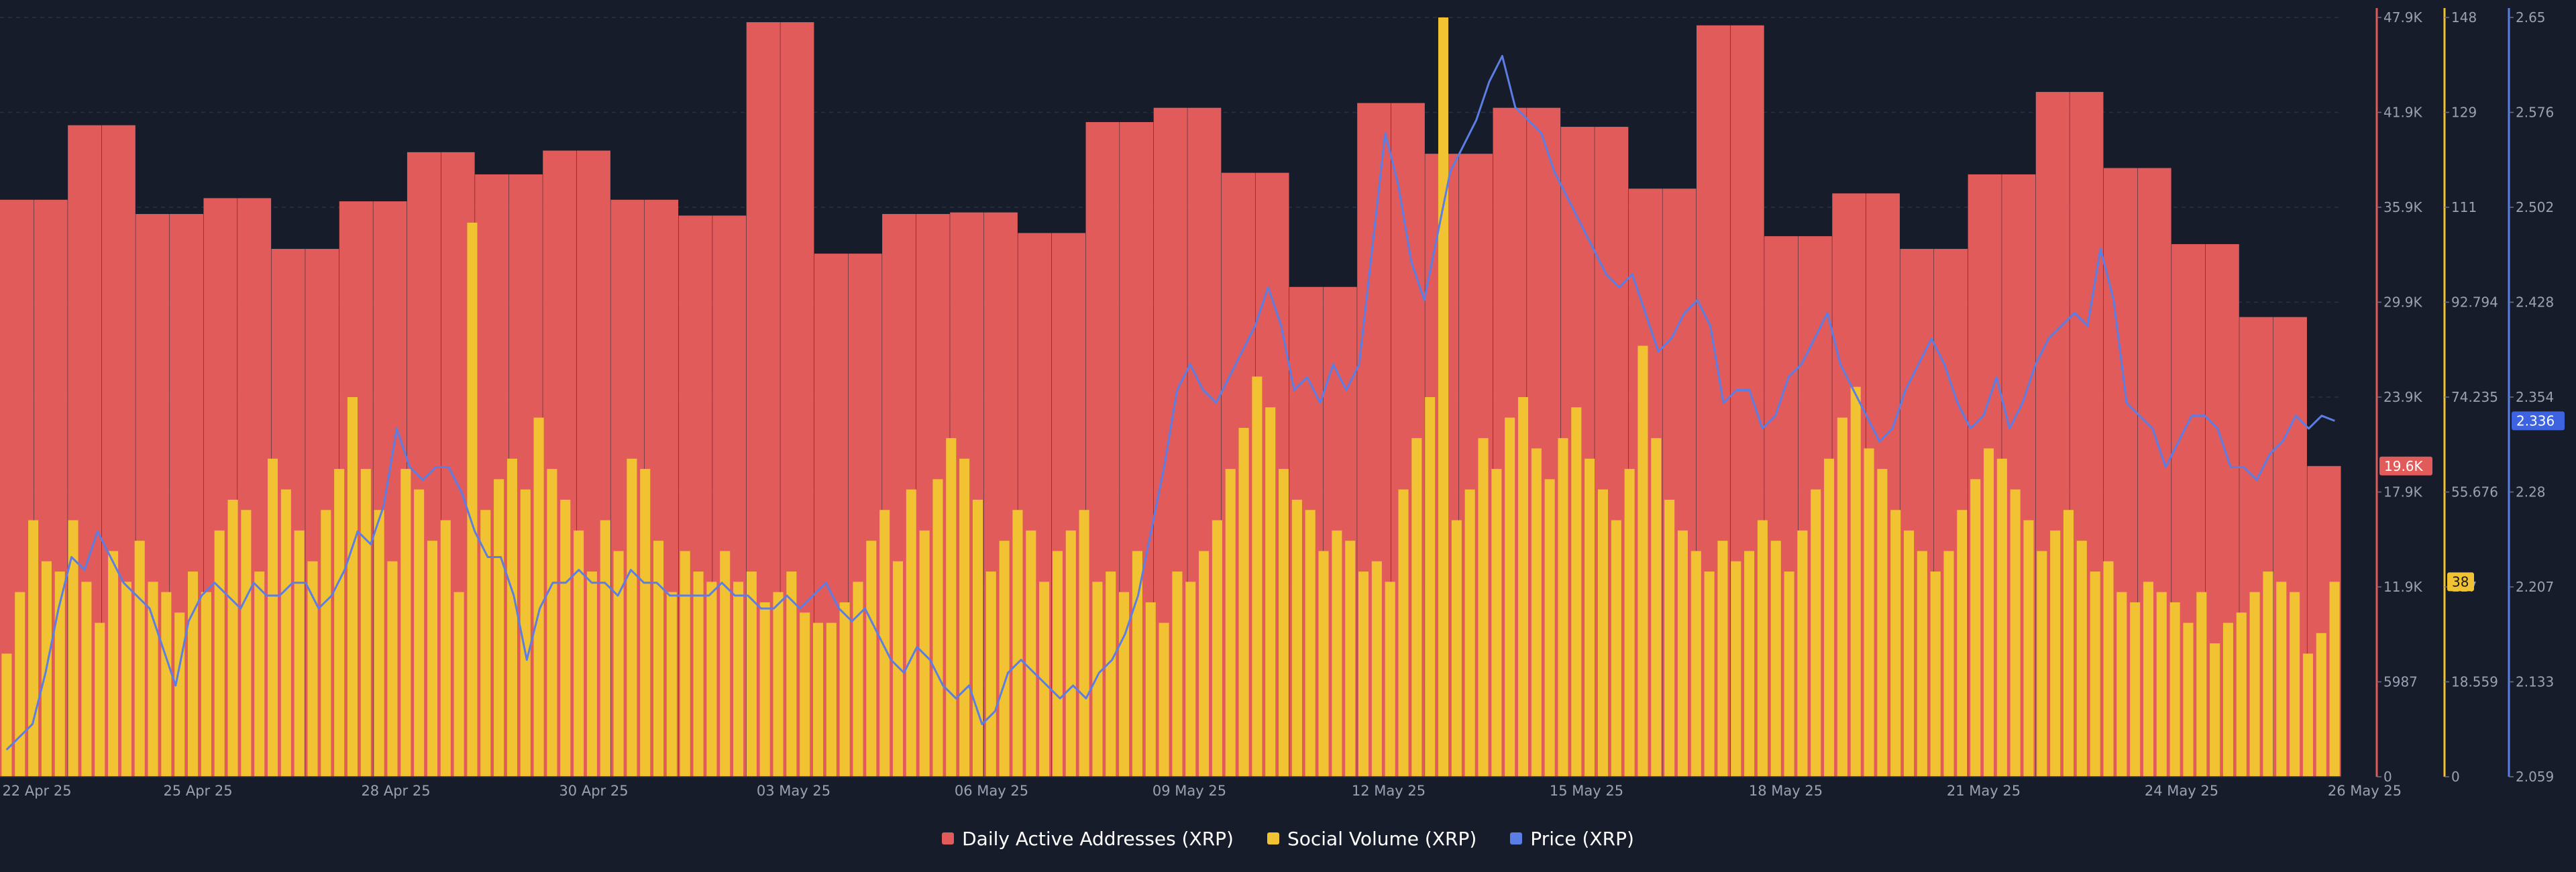 The height and width of the screenshot is (872, 2576). Describe the element at coordinates (2387, 777) in the screenshot. I see `y-axis-left-tick-label: 0` at that location.